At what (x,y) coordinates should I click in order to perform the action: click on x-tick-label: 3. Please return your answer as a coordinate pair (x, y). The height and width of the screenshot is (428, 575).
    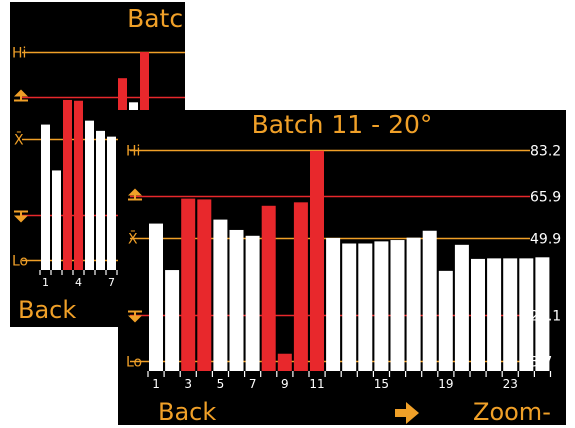
    Looking at the image, I should click on (188, 384).